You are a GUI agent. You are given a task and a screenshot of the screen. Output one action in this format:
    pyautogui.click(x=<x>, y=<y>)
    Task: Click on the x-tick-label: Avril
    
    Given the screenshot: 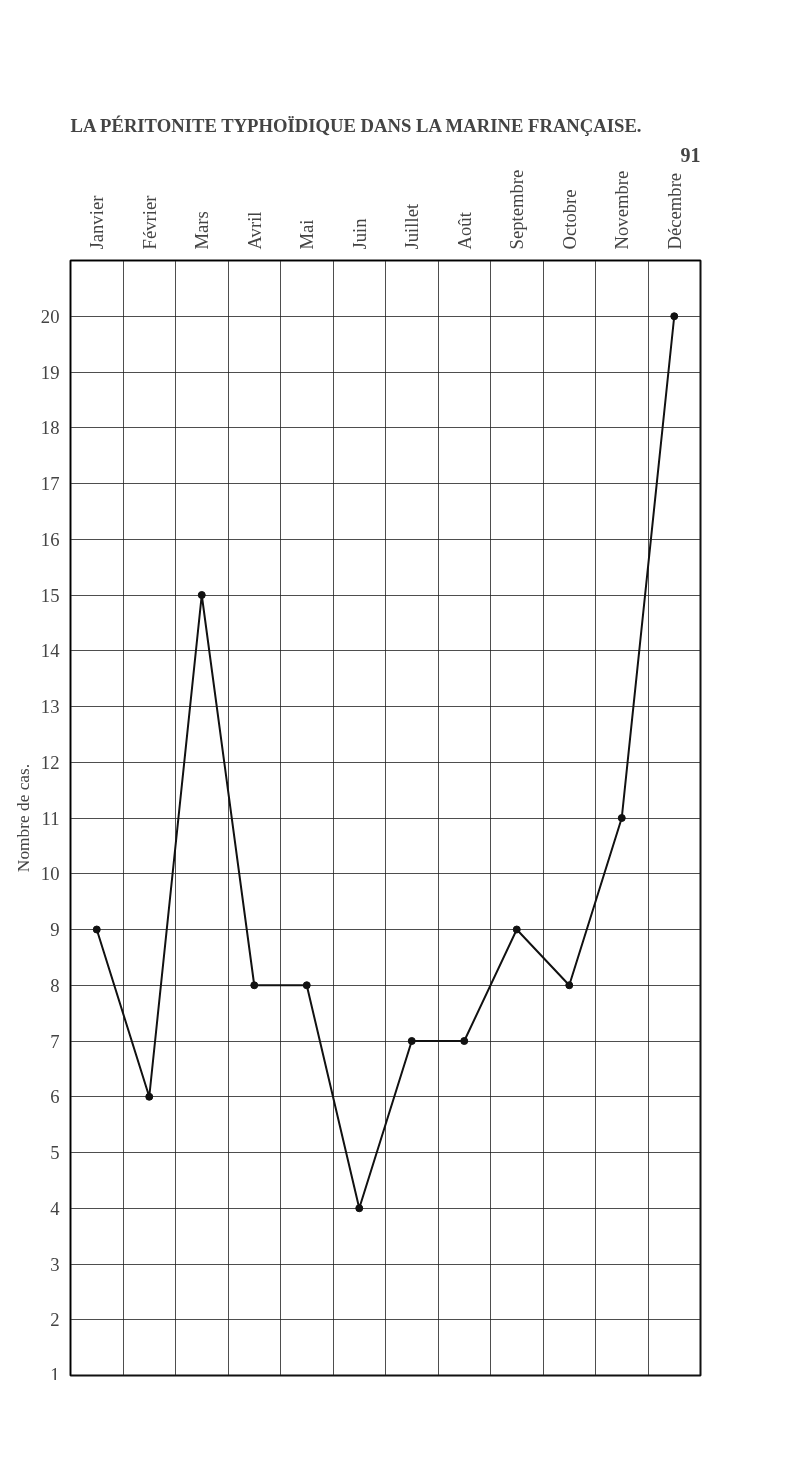 What is the action you would take?
    pyautogui.click(x=254, y=230)
    